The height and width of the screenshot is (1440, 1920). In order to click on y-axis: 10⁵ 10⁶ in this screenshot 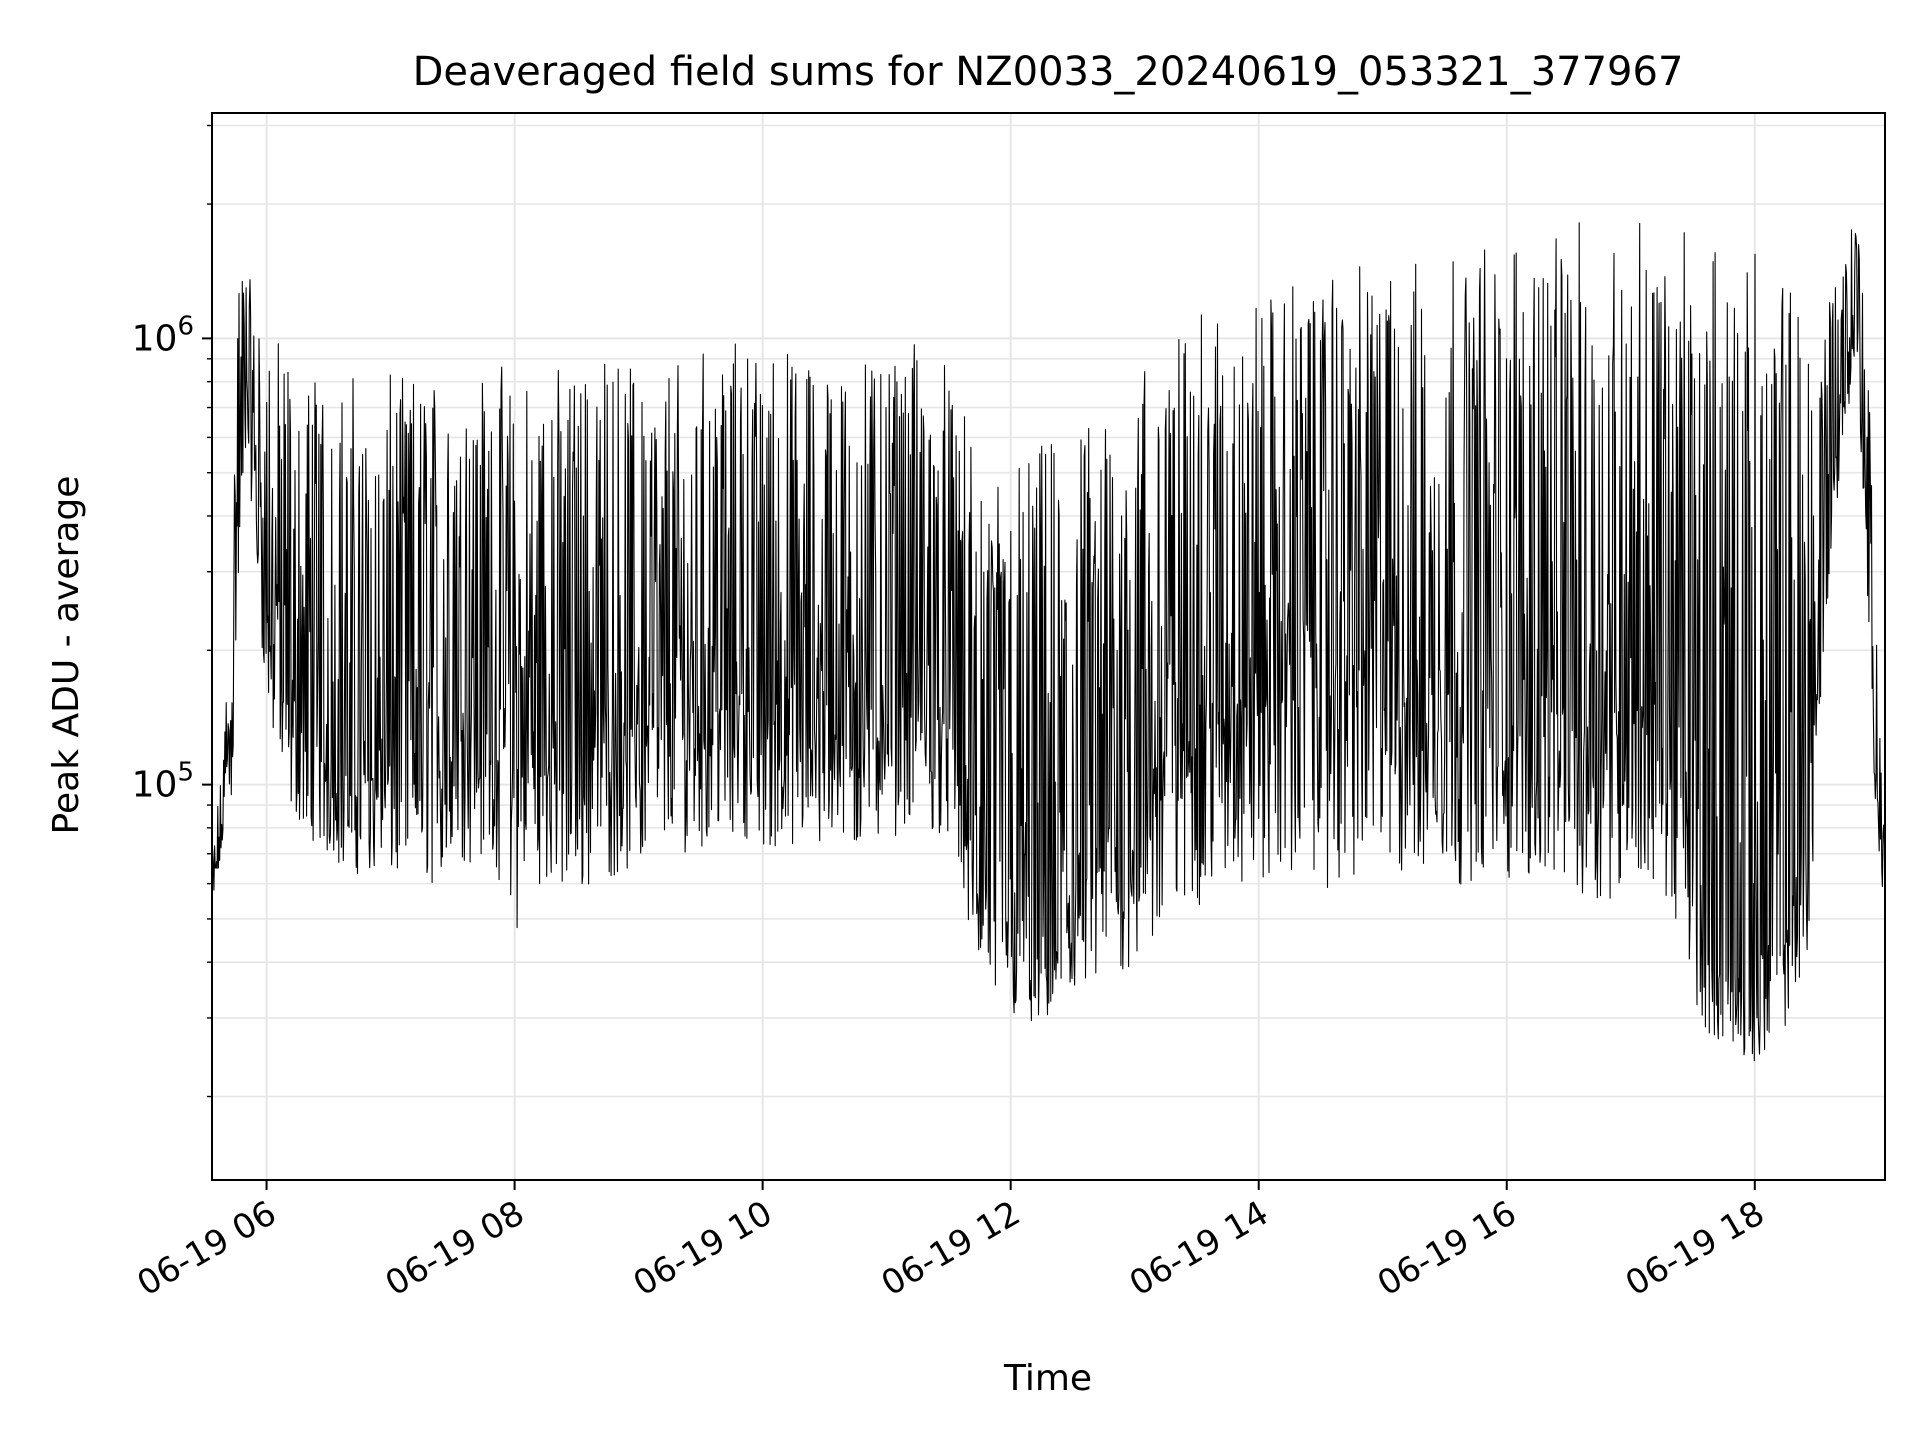, I will do `click(172, 611)`.